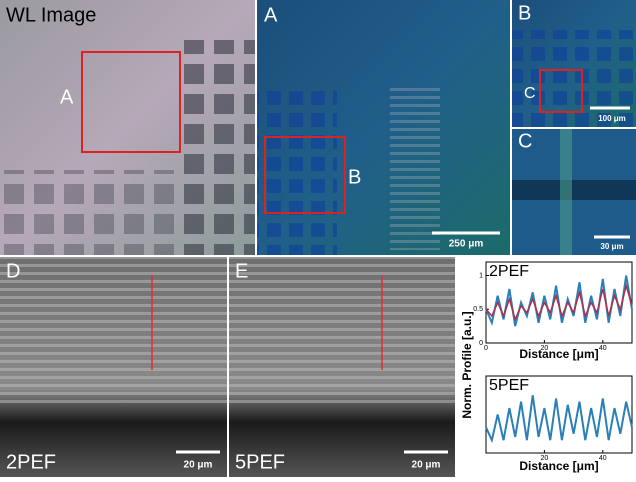 The image size is (636, 482). I want to click on plot-title: 2PEF, so click(509, 271).